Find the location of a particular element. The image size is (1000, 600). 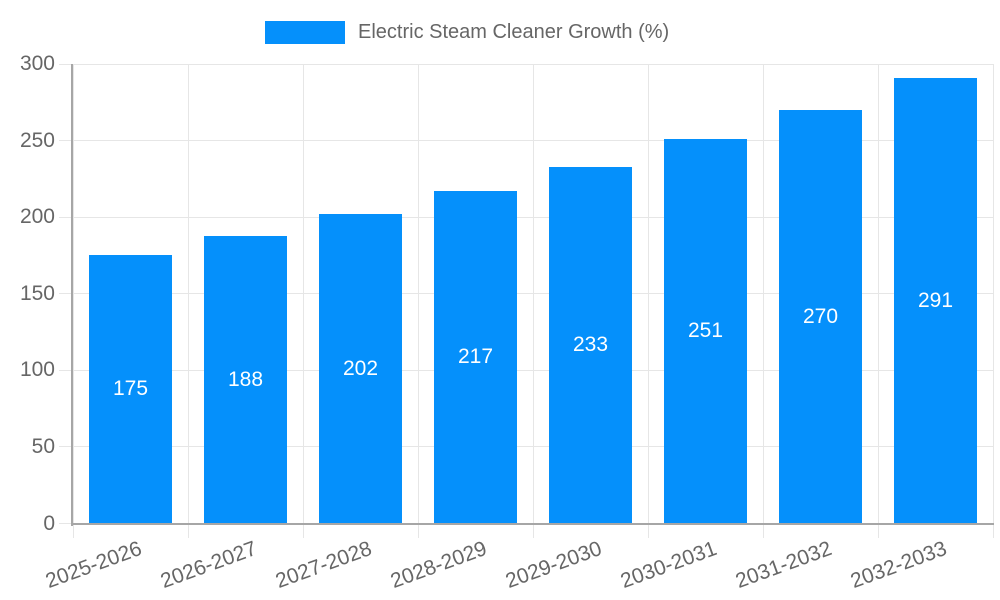

bar-value-label: 270 is located at coordinates (820, 316).